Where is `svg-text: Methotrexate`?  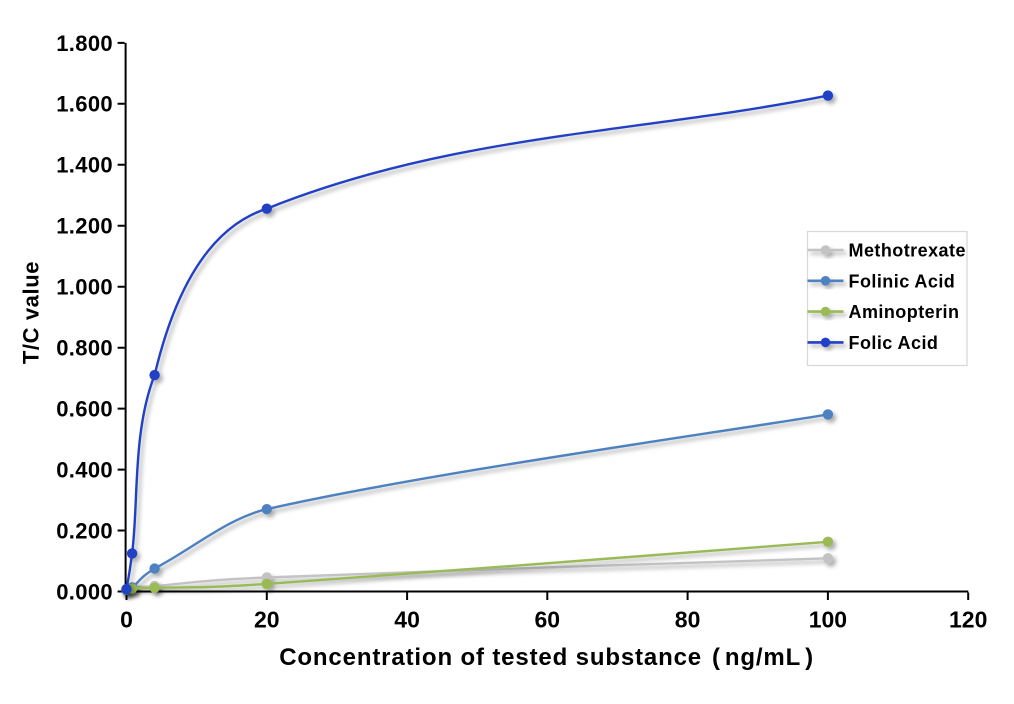 svg-text: Methotrexate is located at coordinates (907, 251).